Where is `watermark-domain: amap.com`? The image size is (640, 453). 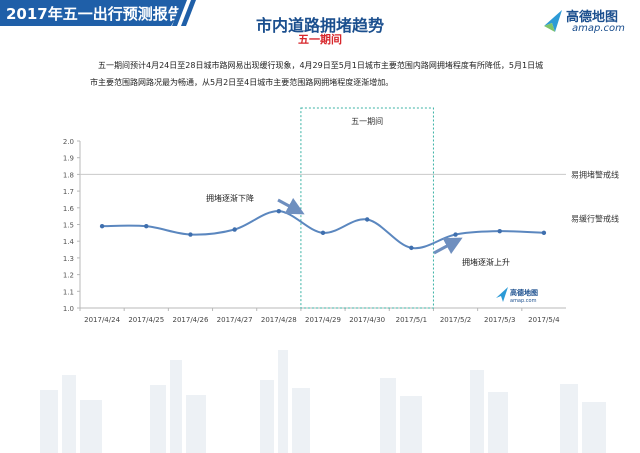
watermark-domain: amap.com is located at coordinates (523, 301).